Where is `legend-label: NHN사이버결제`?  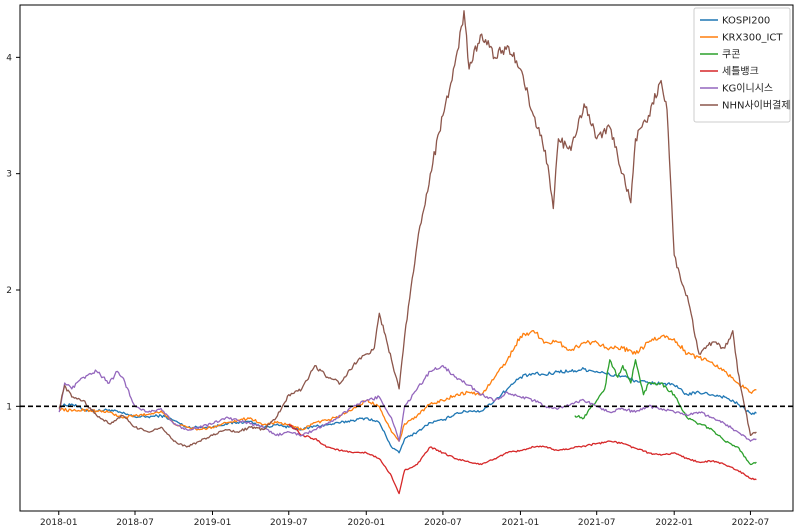
legend-label: NHN사이버결제 is located at coordinates (756, 106).